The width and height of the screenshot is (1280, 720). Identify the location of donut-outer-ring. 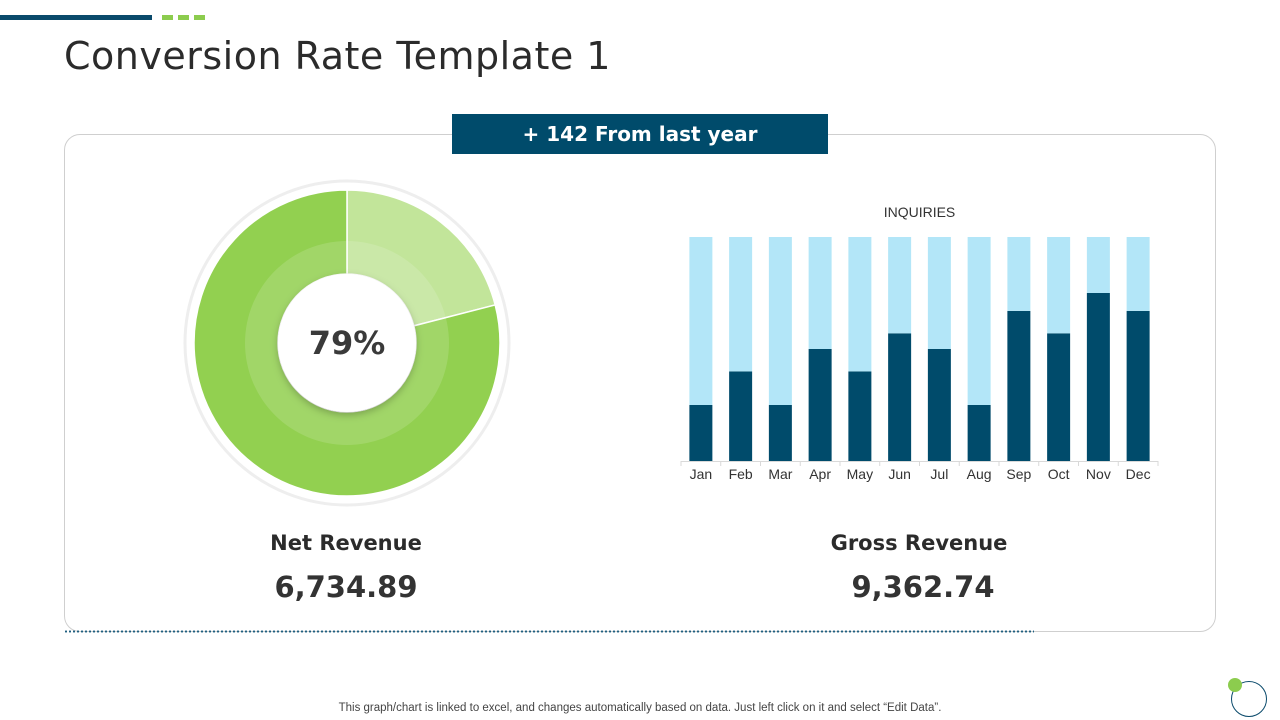
(347, 343).